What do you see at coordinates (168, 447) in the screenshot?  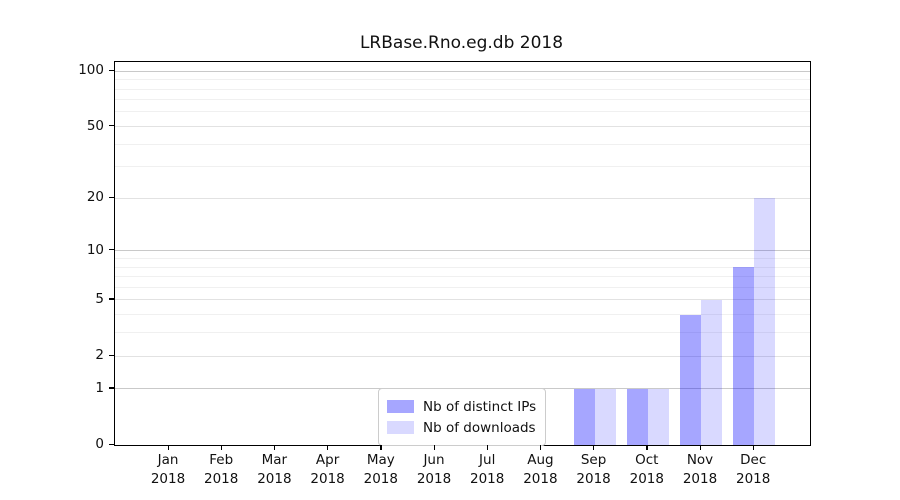 I see `xtick-mark-jan` at bounding box center [168, 447].